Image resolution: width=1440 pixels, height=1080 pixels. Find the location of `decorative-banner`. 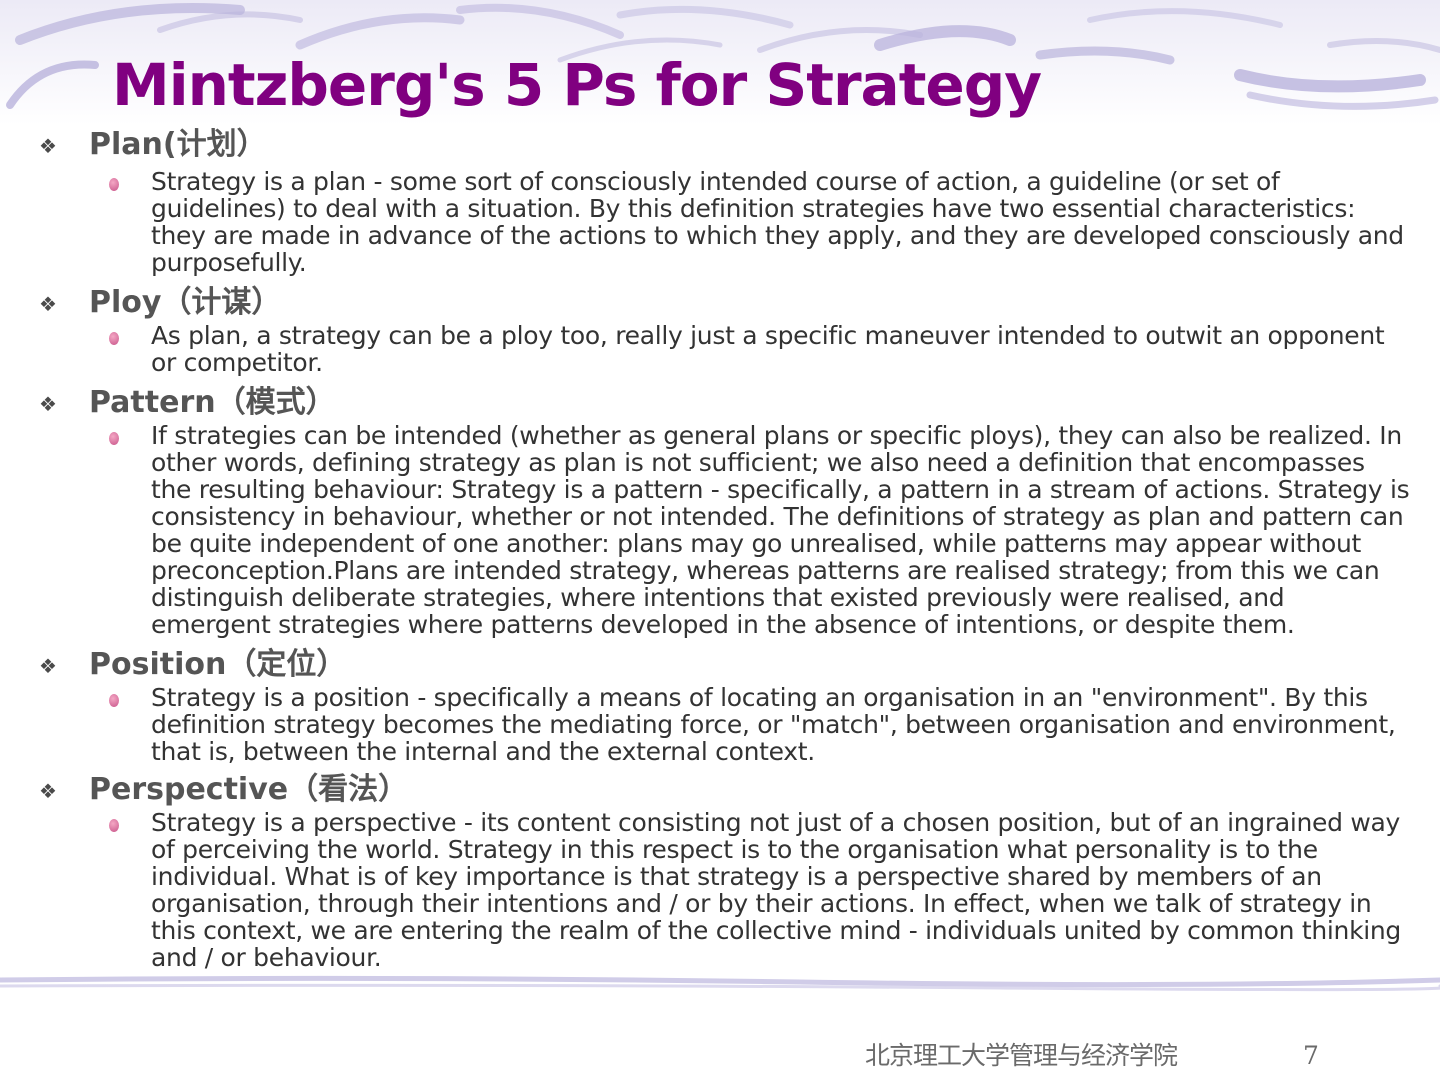

decorative-banner is located at coordinates (720, 62).